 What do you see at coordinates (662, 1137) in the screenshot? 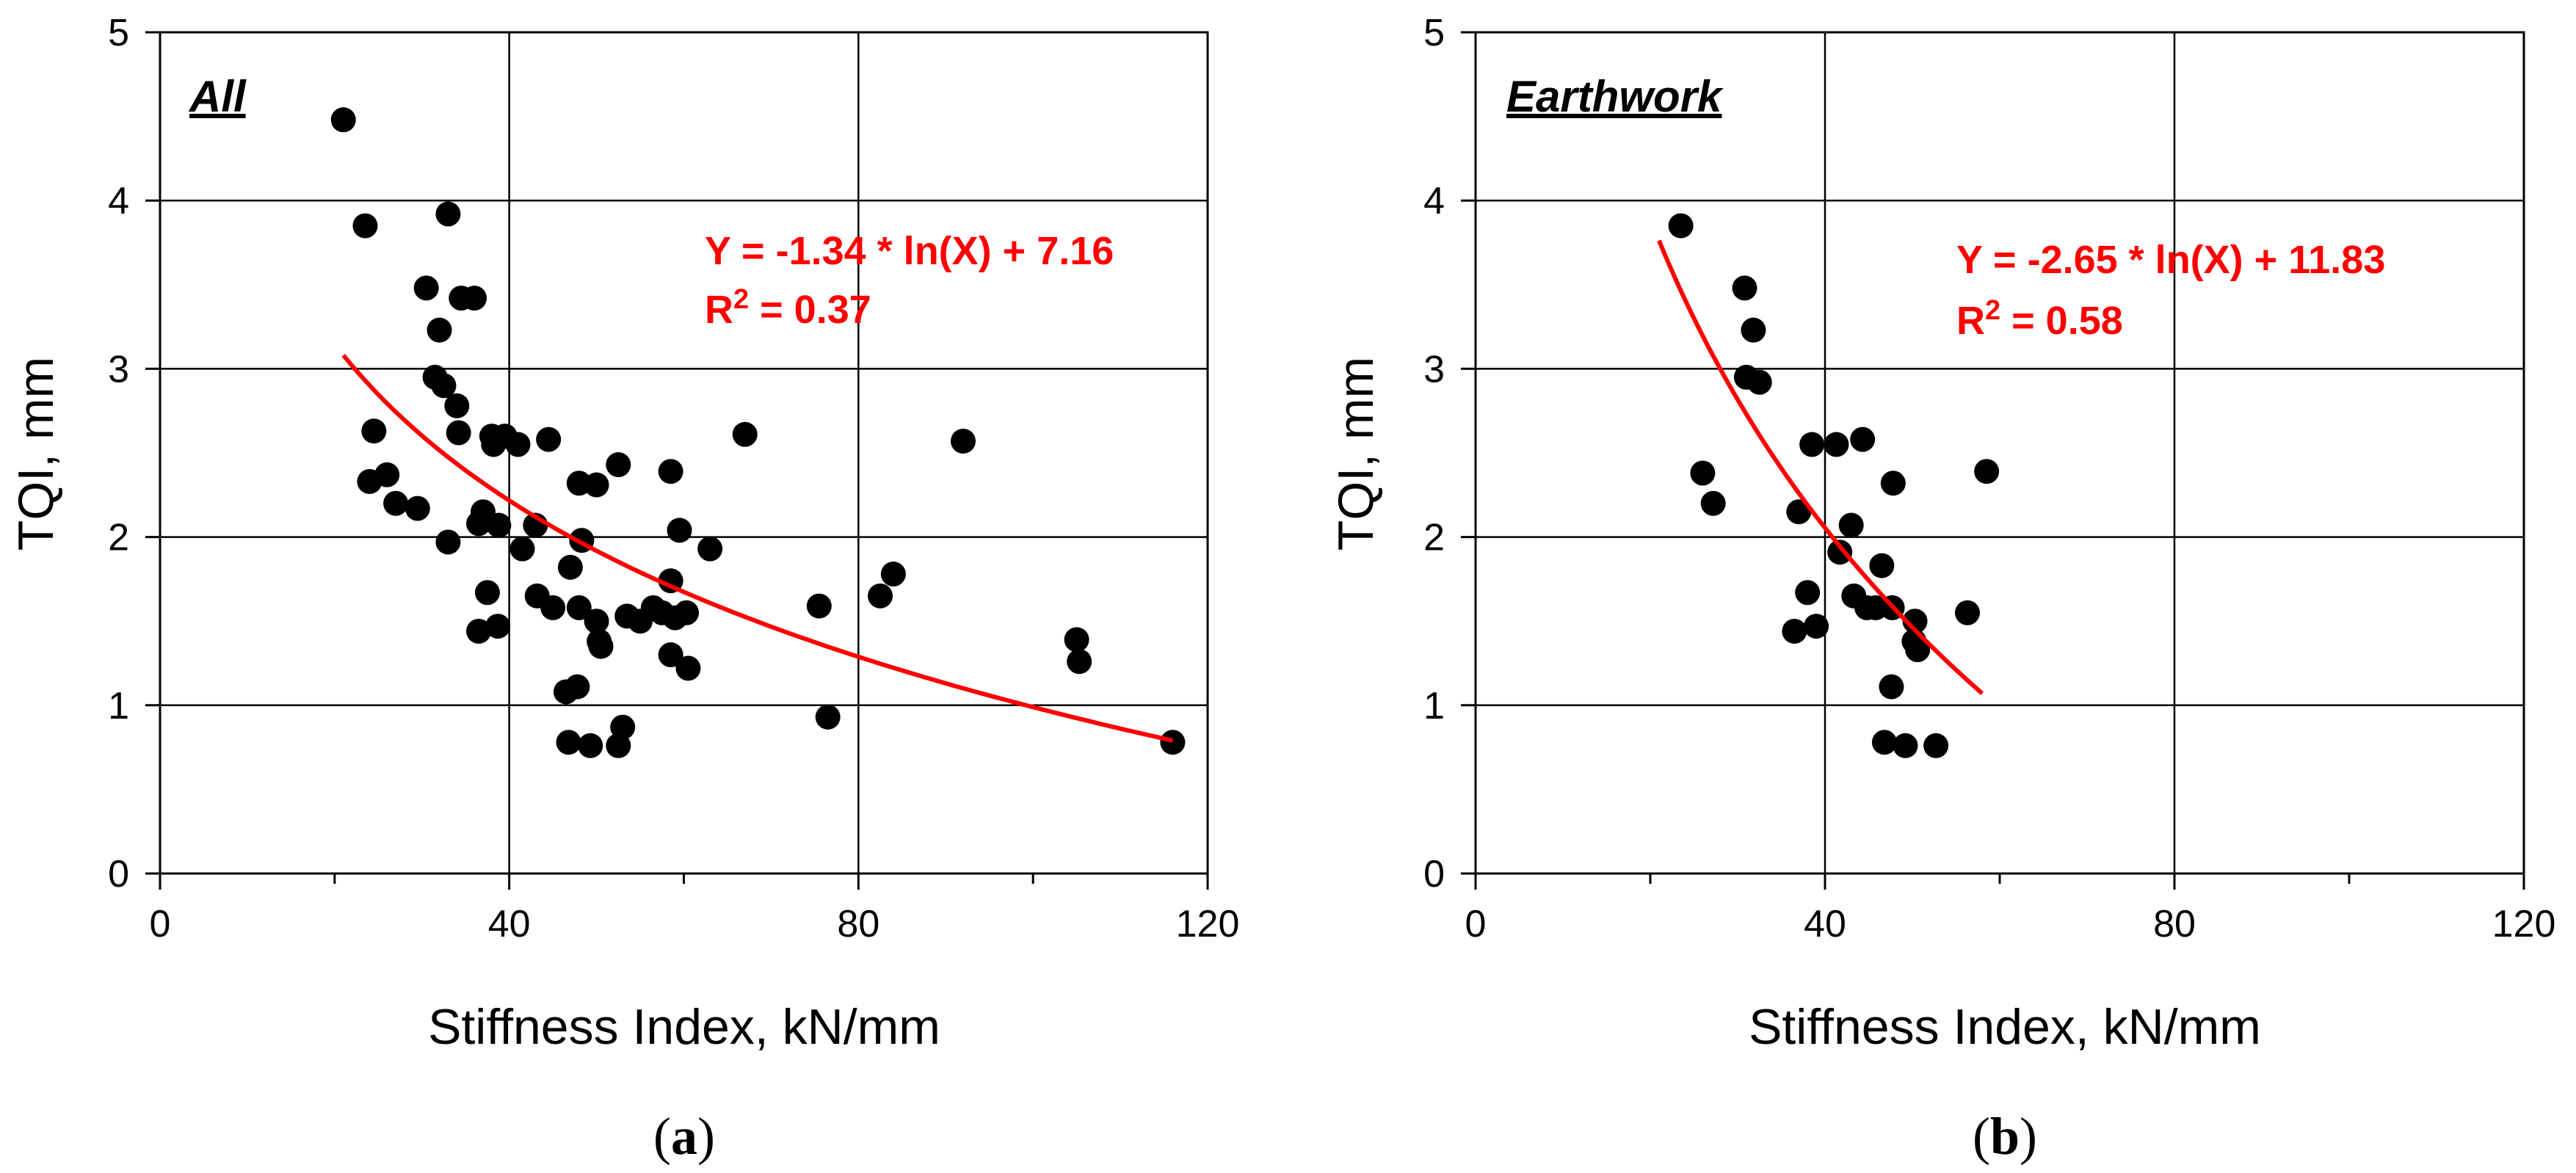
I see `panel-a-caption-open: (` at bounding box center [662, 1137].